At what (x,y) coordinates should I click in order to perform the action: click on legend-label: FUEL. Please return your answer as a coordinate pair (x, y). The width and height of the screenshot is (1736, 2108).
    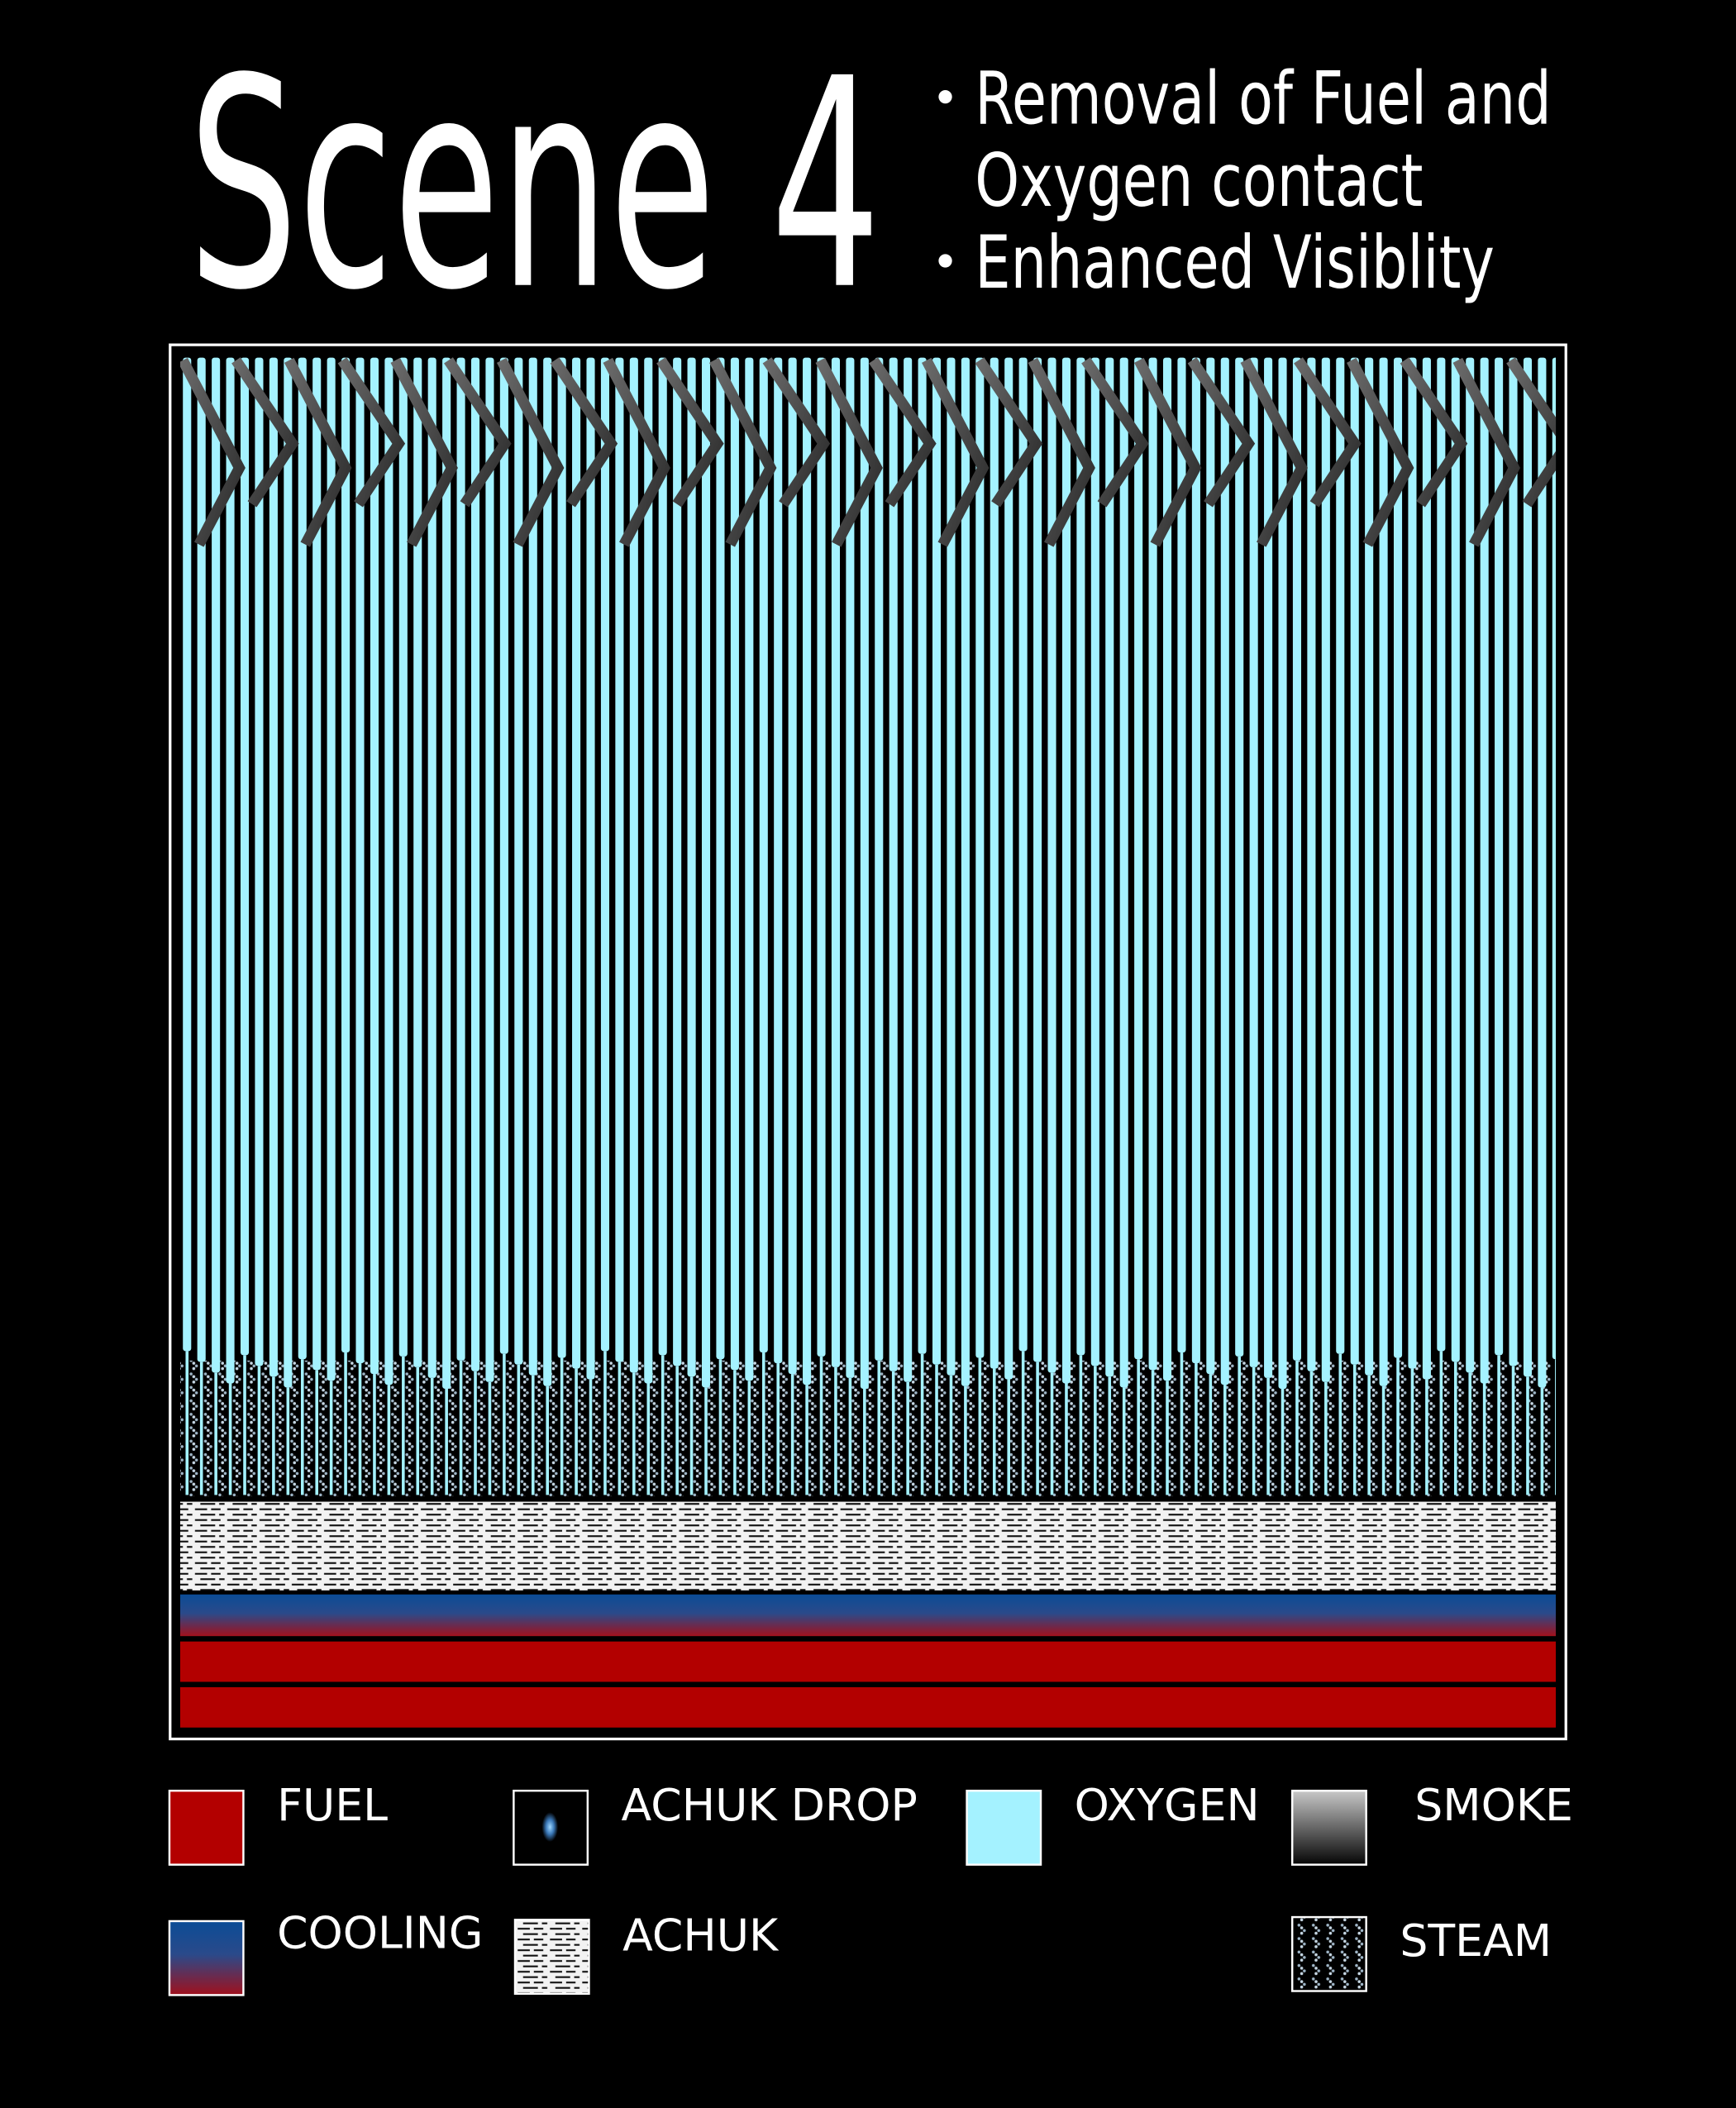
    Looking at the image, I should click on (332, 1805).